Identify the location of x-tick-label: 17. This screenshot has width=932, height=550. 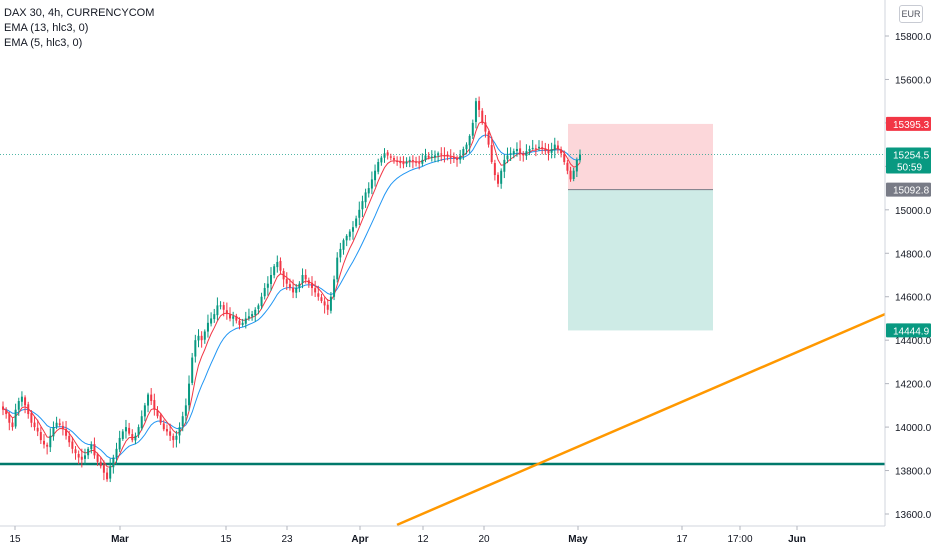
(682, 539).